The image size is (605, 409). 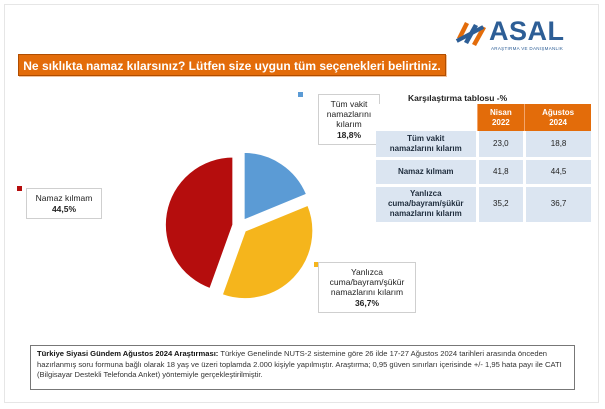 I want to click on column-header-text: 2022, so click(x=500, y=122).